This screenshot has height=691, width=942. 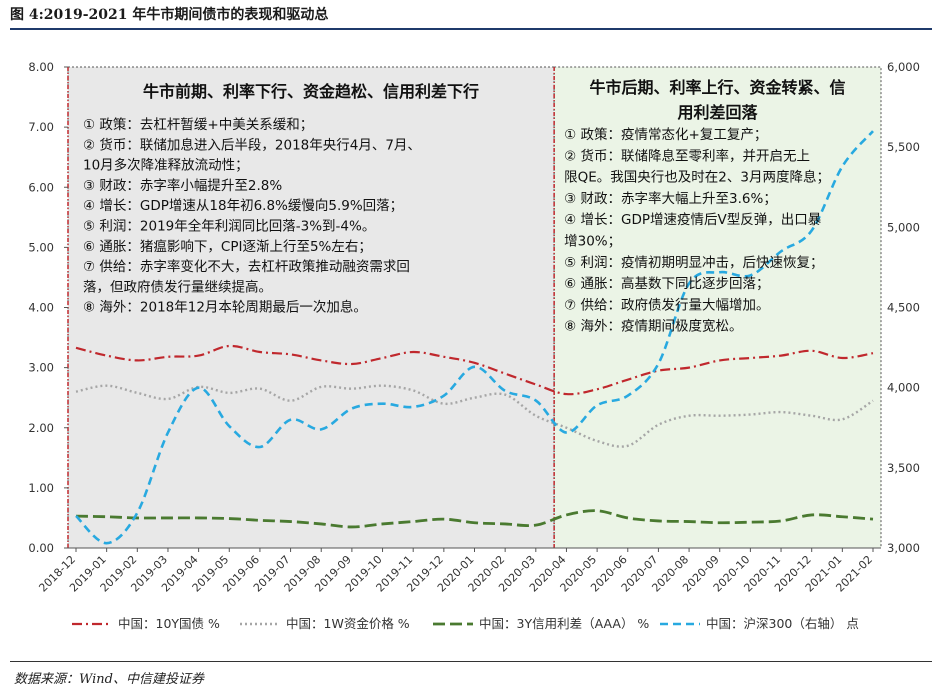 What do you see at coordinates (41, 548) in the screenshot?
I see `y-left-tick-label: 0.00` at bounding box center [41, 548].